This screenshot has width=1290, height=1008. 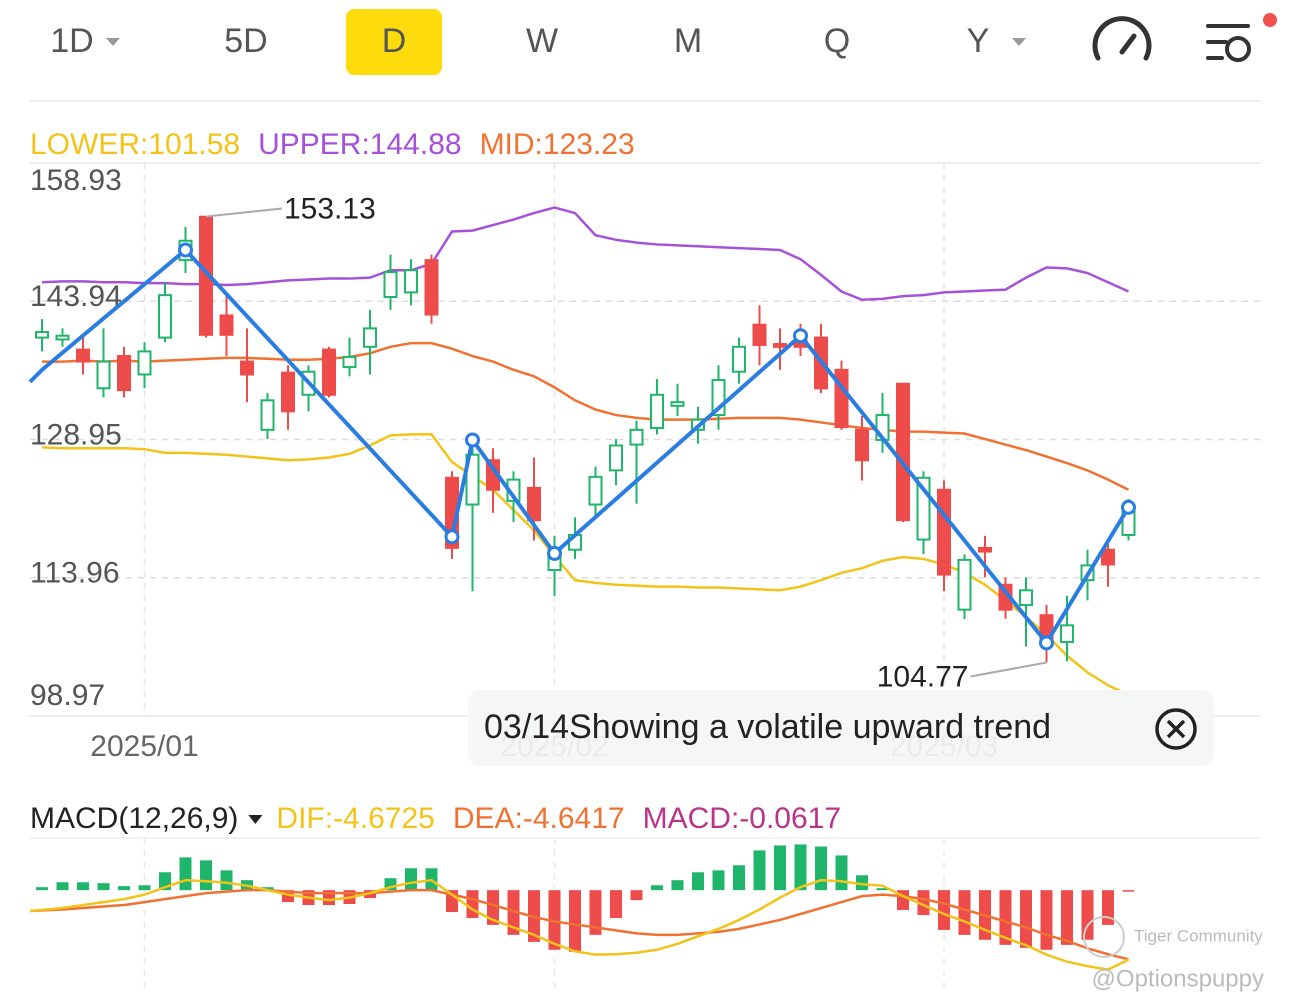 I want to click on tab-highlight, so click(x=394, y=42).